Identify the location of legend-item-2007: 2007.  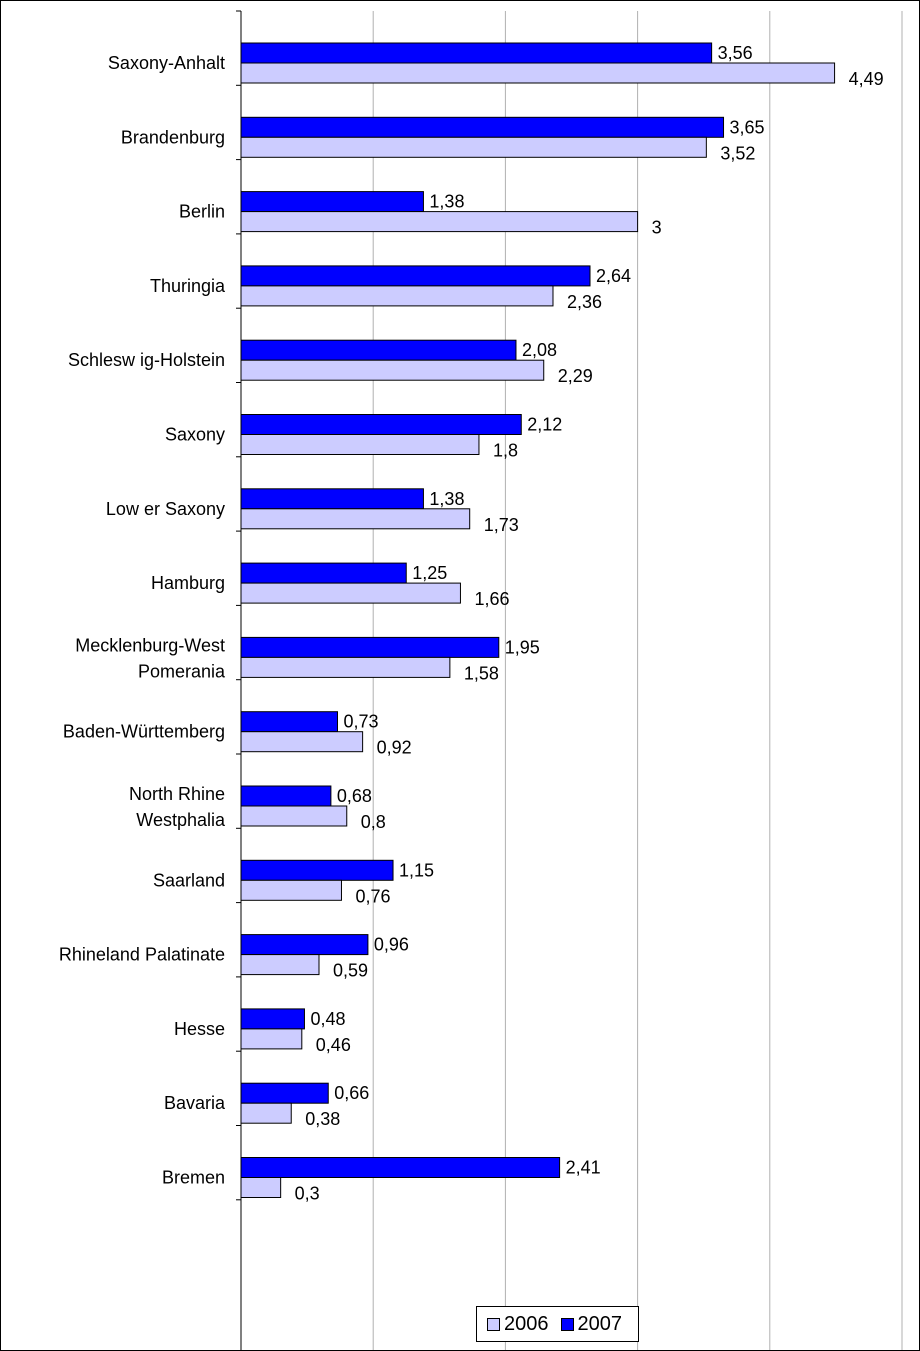
(591, 1324).